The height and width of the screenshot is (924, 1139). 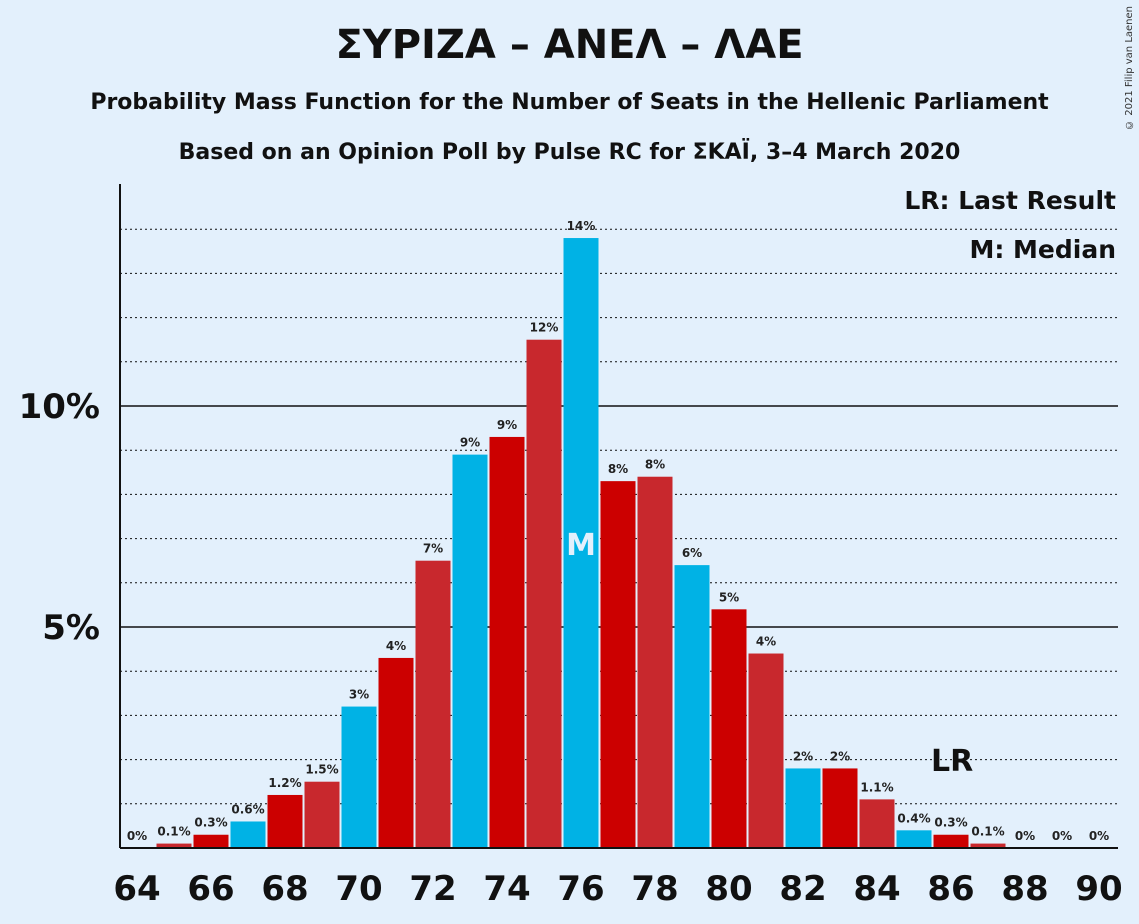 What do you see at coordinates (1062, 836) in the screenshot?
I see `data-label-89: 0%` at bounding box center [1062, 836].